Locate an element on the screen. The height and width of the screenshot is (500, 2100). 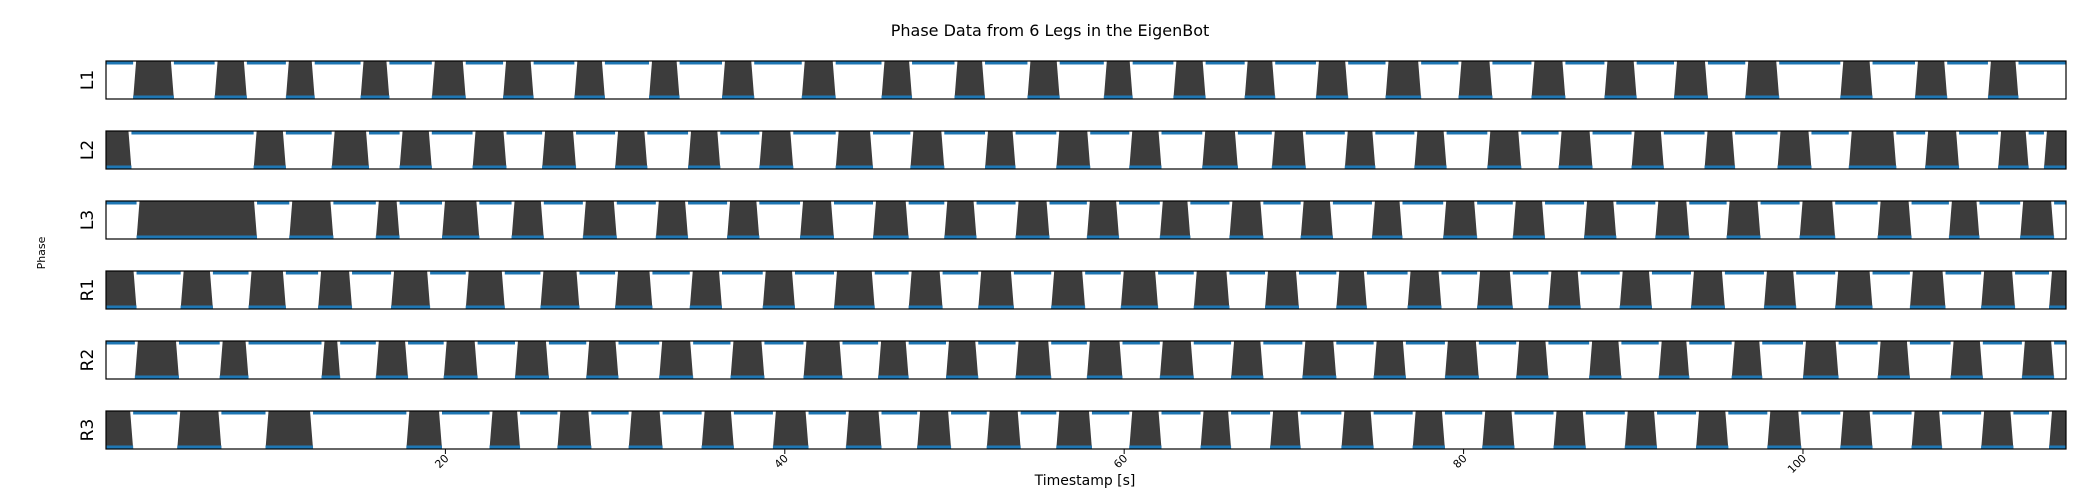
leg-panel-r1: R1 is located at coordinates (1072, 290).